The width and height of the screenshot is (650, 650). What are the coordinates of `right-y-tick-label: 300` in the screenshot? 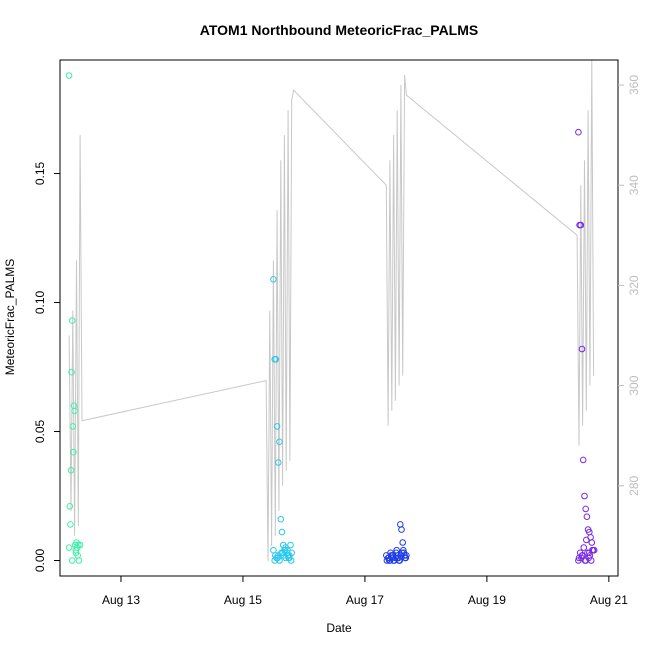 It's located at (634, 385).